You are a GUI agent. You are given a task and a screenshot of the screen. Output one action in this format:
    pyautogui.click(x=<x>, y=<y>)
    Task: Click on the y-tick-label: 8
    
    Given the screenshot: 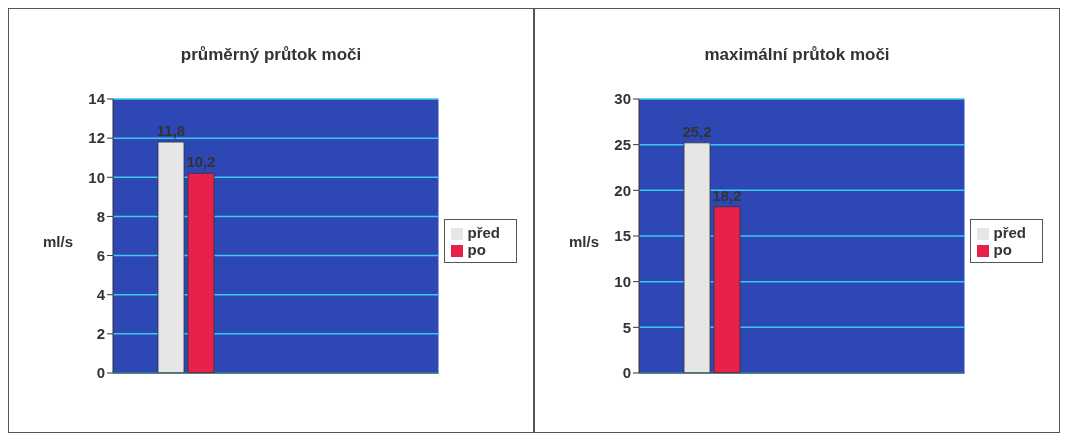 What is the action you would take?
    pyautogui.click(x=100, y=216)
    